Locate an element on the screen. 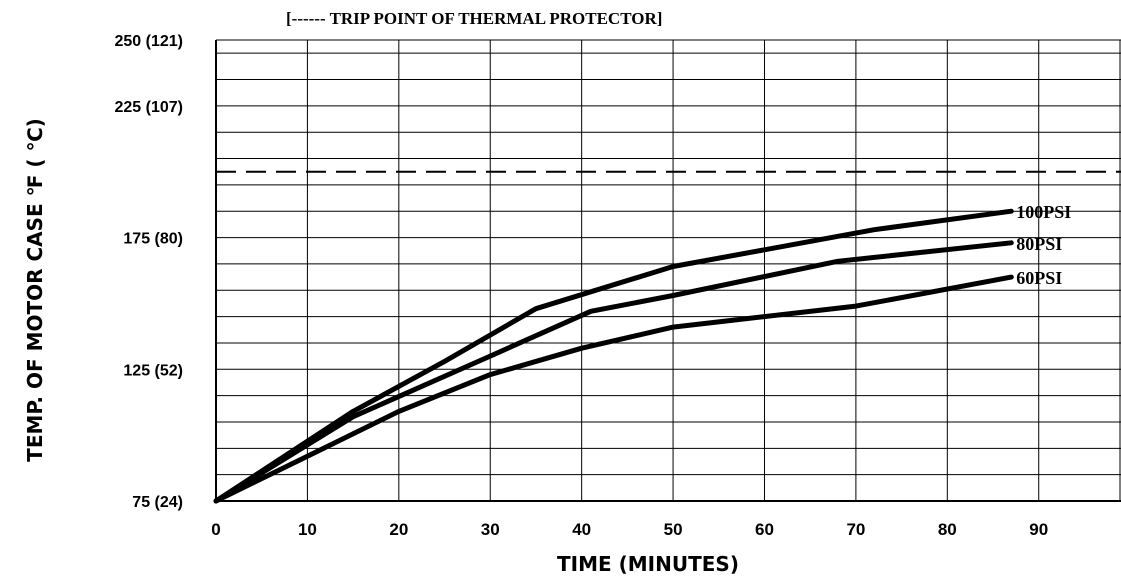 This screenshot has width=1121, height=585. y-tick-label: 250 (121) is located at coordinates (149, 41).